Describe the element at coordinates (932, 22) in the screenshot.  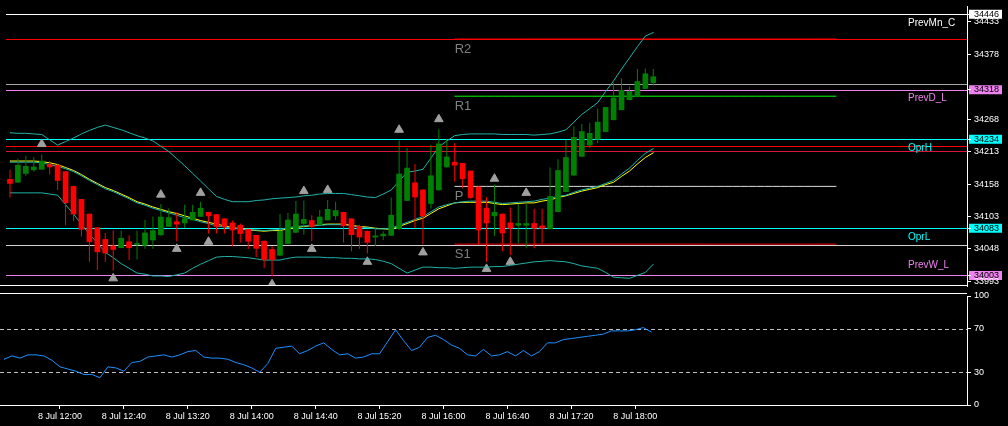
I see `ref-line-label: PrevMn_C` at that location.